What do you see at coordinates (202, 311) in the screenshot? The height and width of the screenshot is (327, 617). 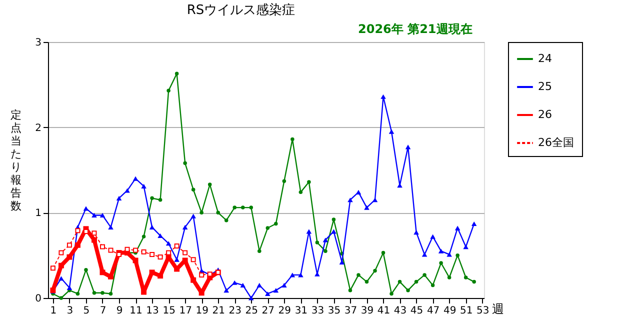 I see `x-tick-label: 19` at bounding box center [202, 311].